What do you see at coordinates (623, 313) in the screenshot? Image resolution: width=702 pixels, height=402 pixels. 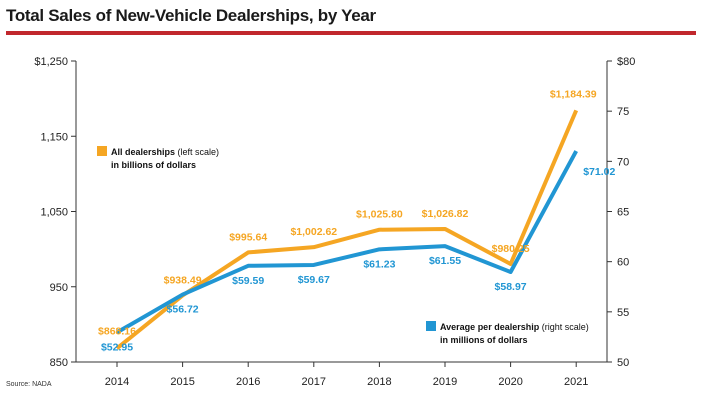 I see `right-tick-label: 55` at bounding box center [623, 313].